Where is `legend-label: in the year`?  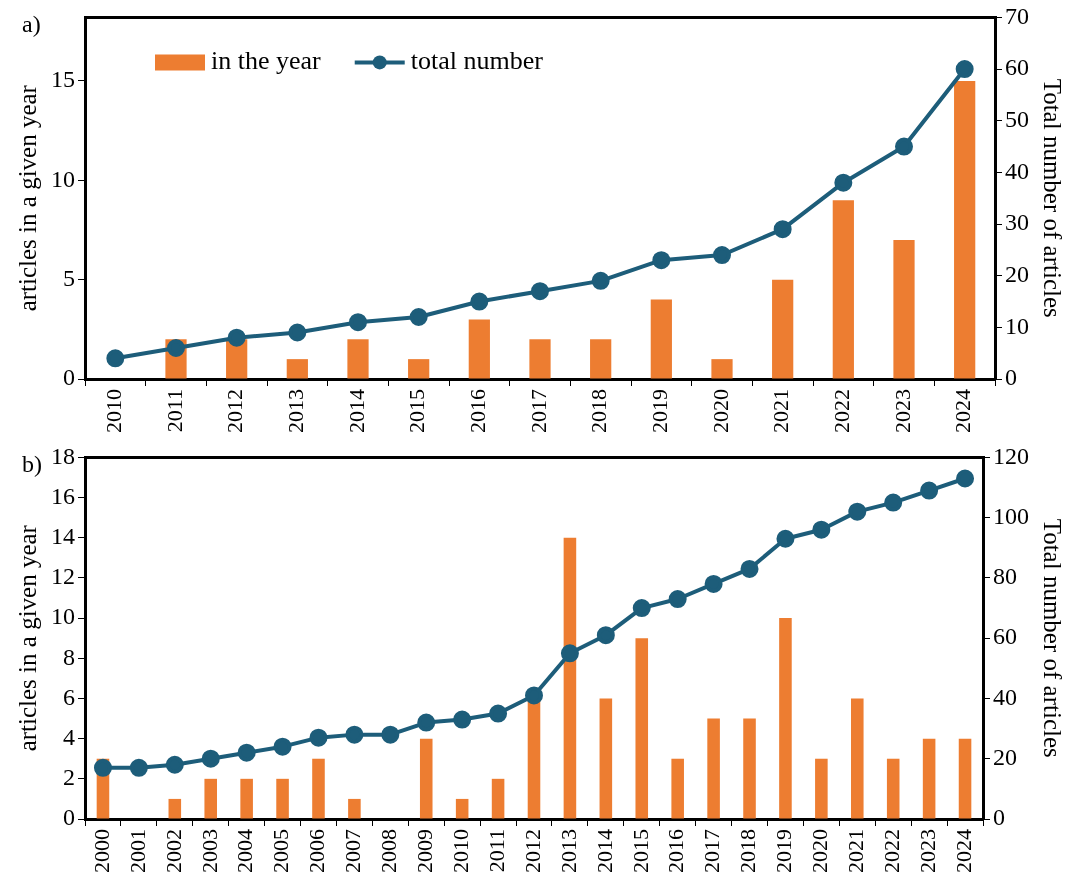 legend-label: in the year is located at coordinates (266, 61).